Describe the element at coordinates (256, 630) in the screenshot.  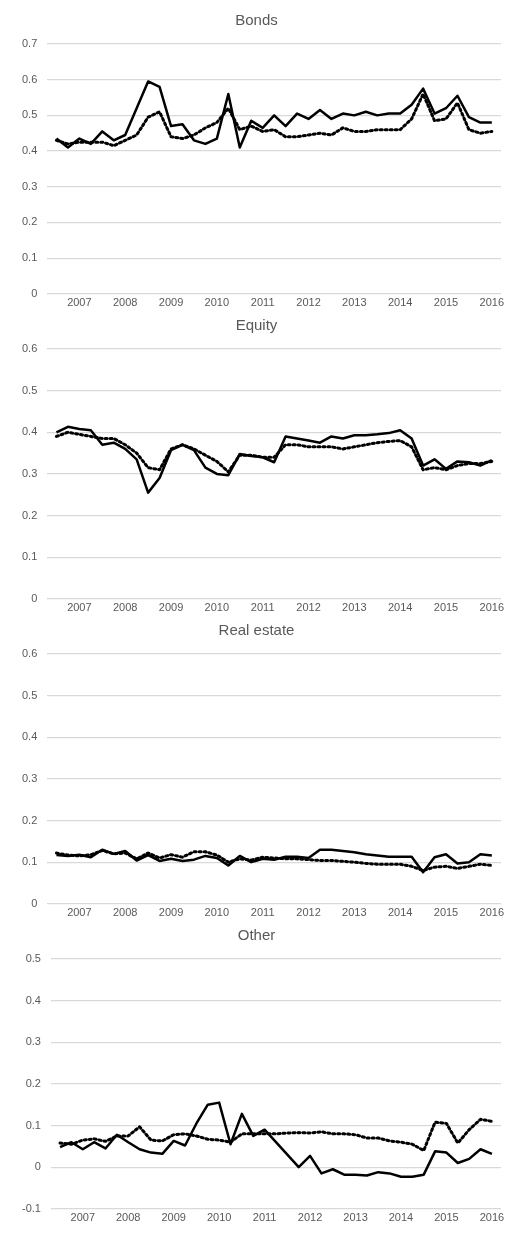
I see `chart-title: Real estate` at that location.